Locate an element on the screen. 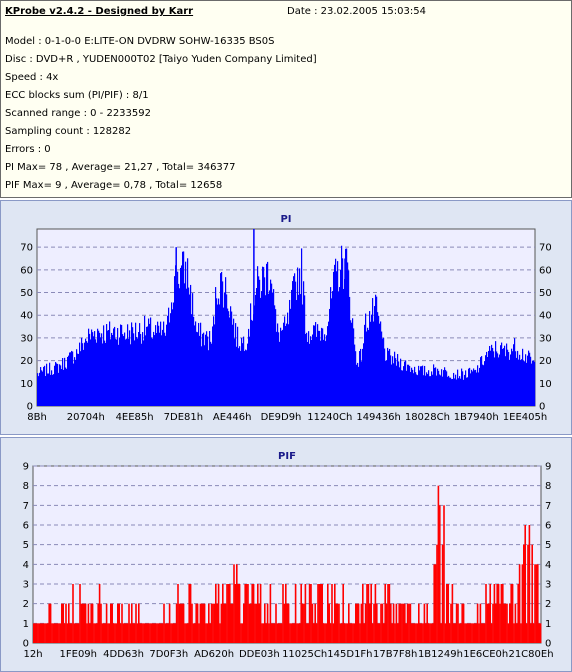  sampling-line: Sampling count : 128282 is located at coordinates (68, 131).